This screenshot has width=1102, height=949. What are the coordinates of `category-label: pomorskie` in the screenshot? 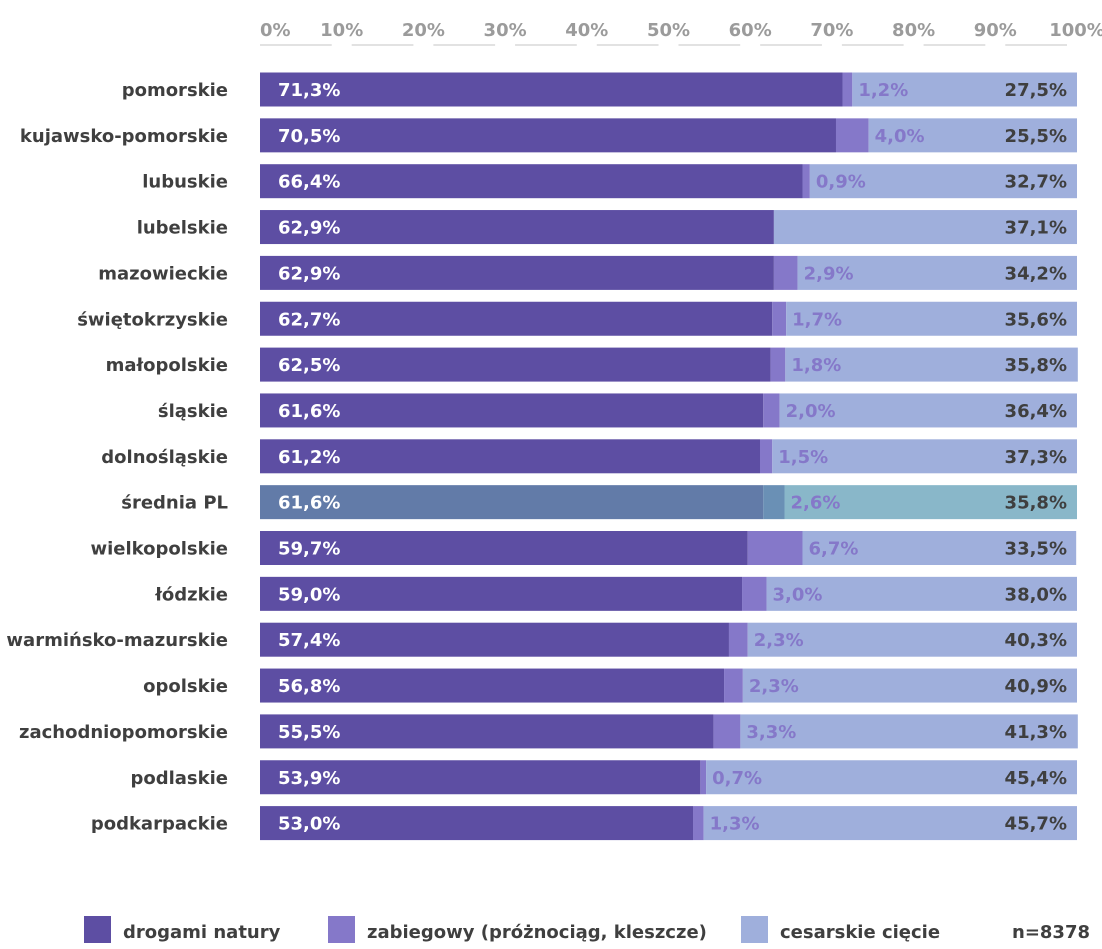 It's located at (175, 90).